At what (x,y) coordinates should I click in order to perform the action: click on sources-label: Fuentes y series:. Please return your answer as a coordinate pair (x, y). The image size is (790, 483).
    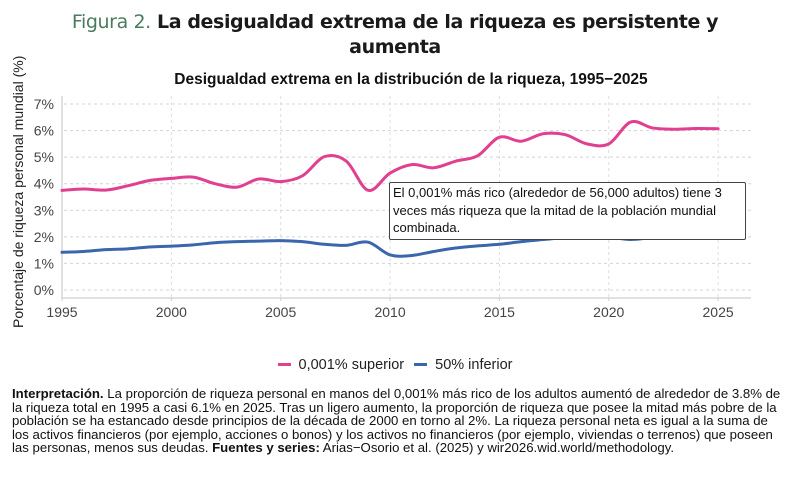
    Looking at the image, I should click on (266, 448).